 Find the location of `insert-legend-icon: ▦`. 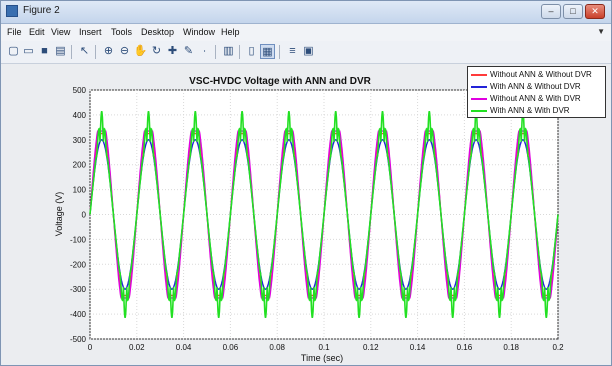

insert-legend-icon: ▦ is located at coordinates (267, 51).